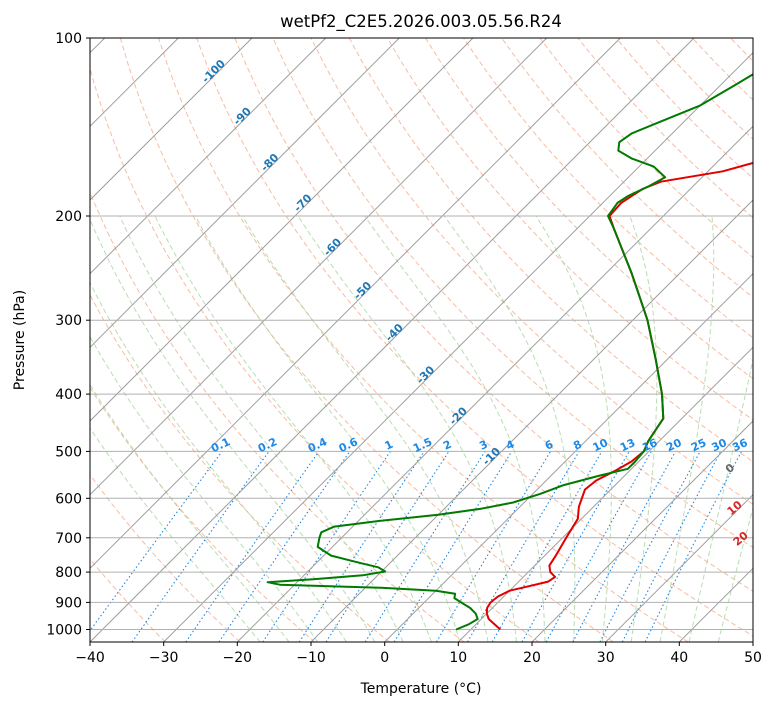 The image size is (775, 708). Describe the element at coordinates (384, 658) in the screenshot. I see `x-tick-label: 0` at that location.